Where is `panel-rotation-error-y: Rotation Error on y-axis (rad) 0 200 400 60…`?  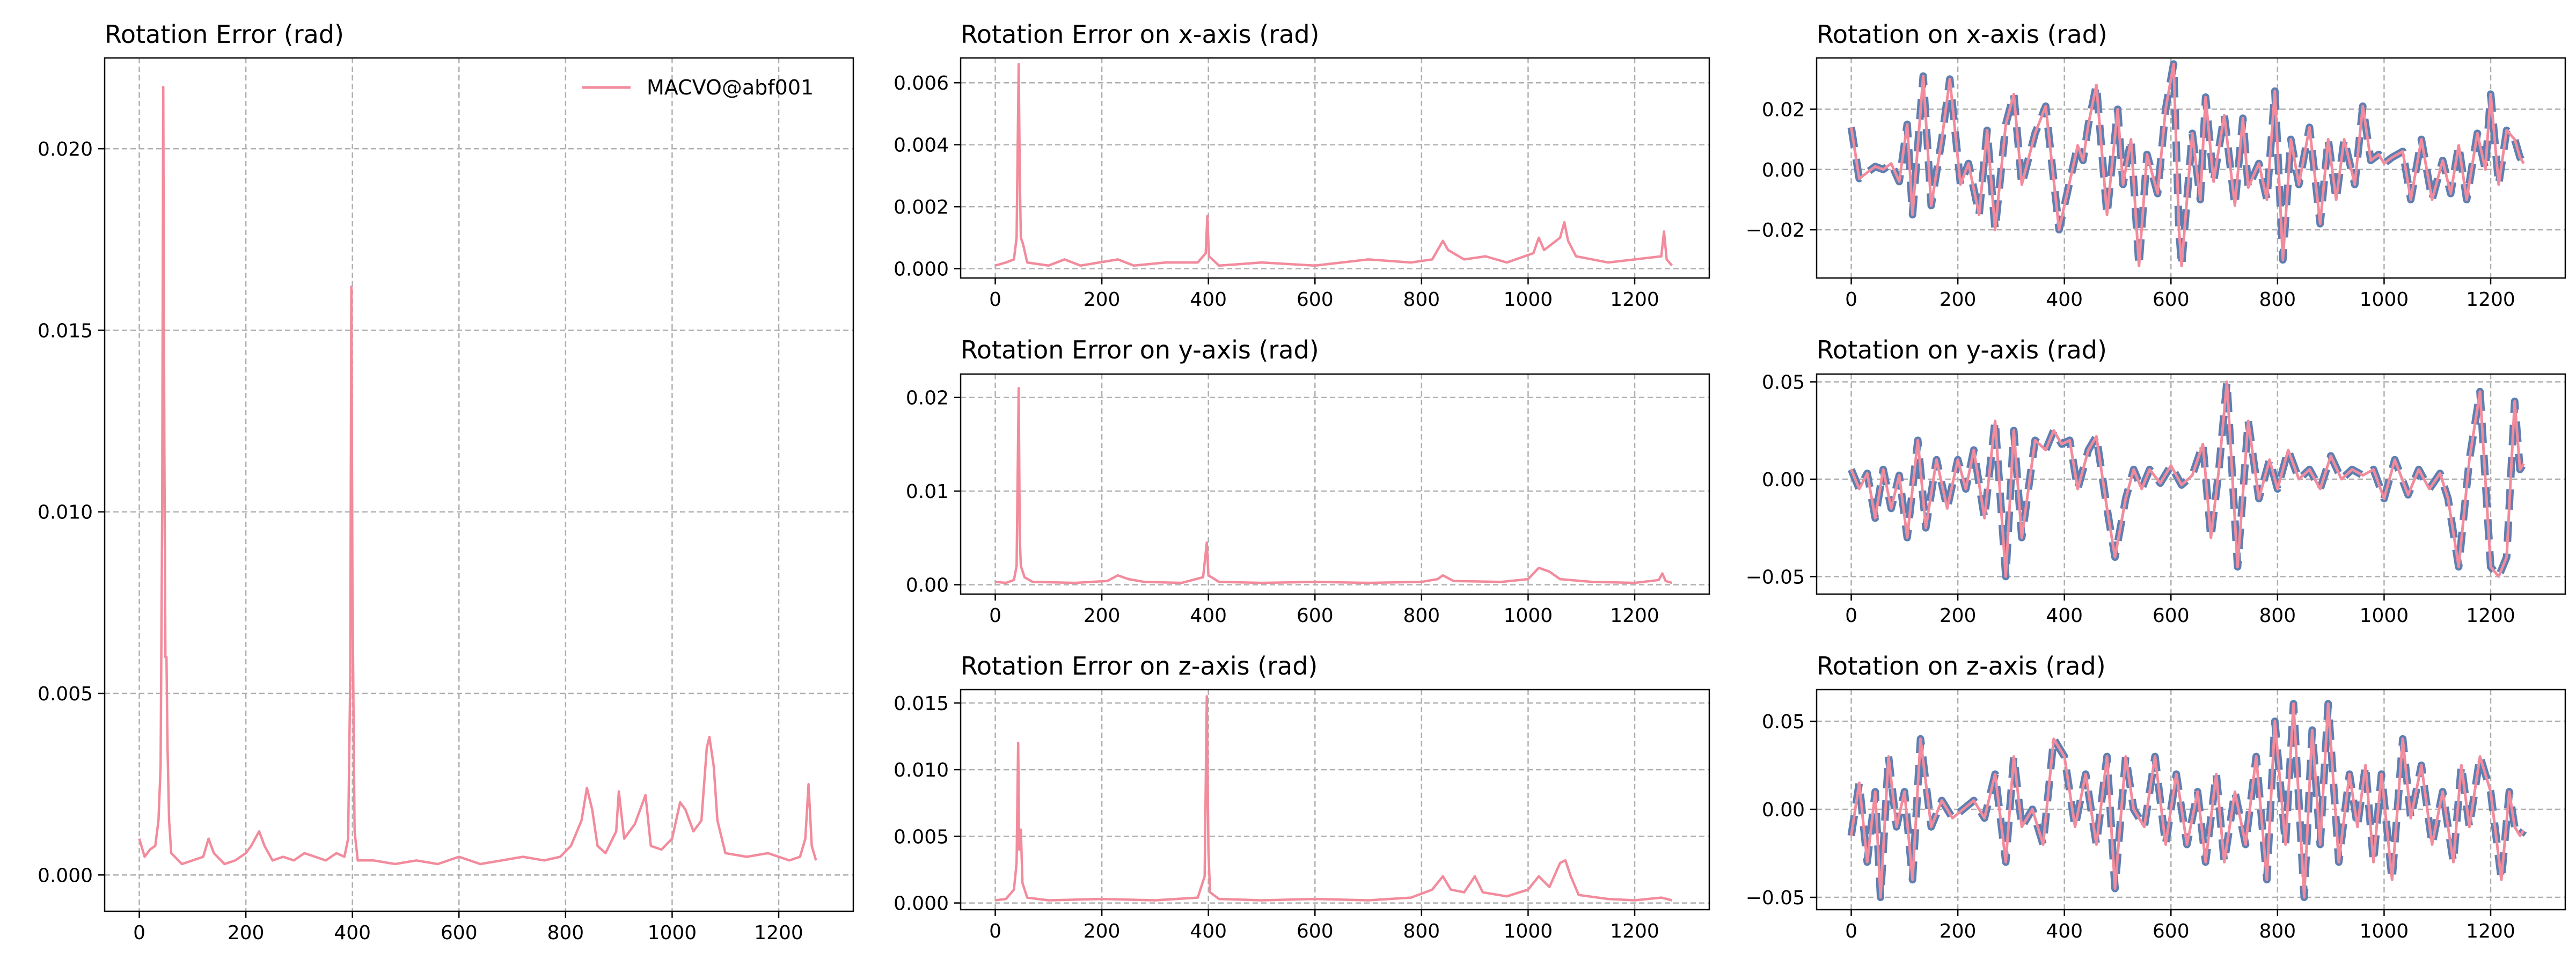
panel-rotation-error-y: Rotation Error on y-axis (rad) 0 200 400 60… is located at coordinates (1308, 481).